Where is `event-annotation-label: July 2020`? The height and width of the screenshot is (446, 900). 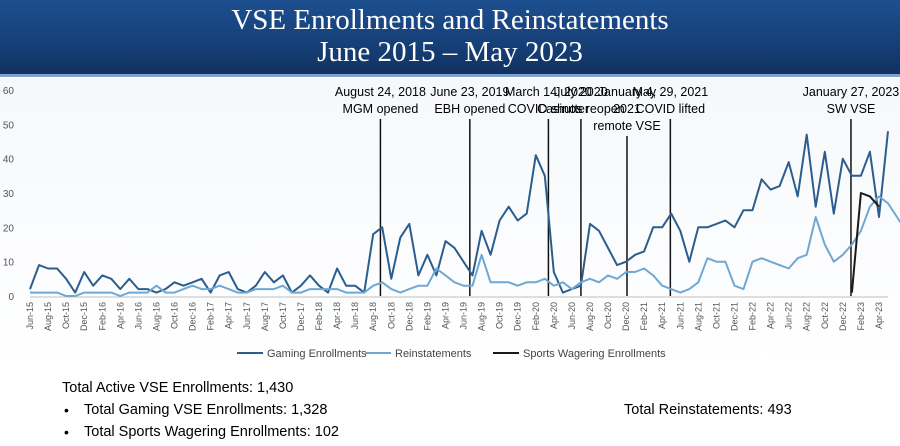 event-annotation-label: July 2020 is located at coordinates (581, 92).